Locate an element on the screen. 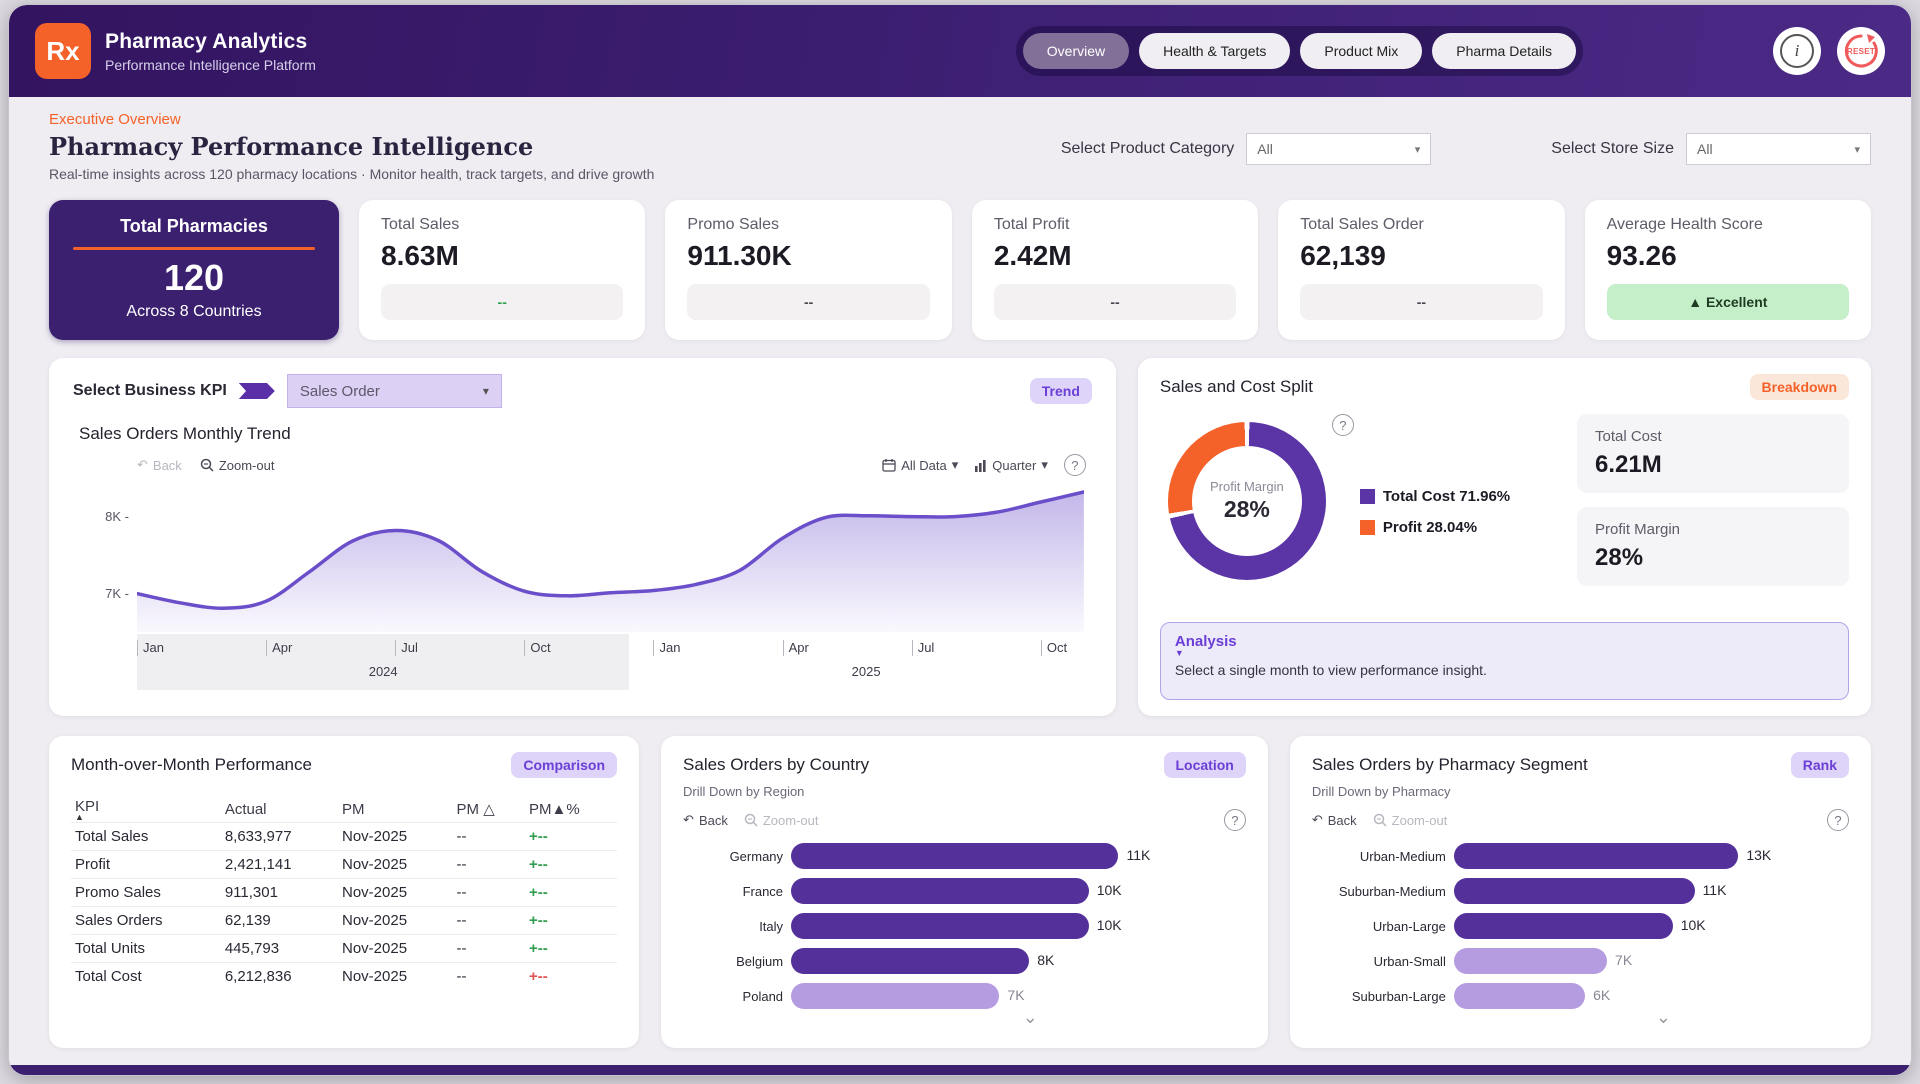 The height and width of the screenshot is (1084, 1920). bar-row-italy: Italy 10K is located at coordinates (964, 926).